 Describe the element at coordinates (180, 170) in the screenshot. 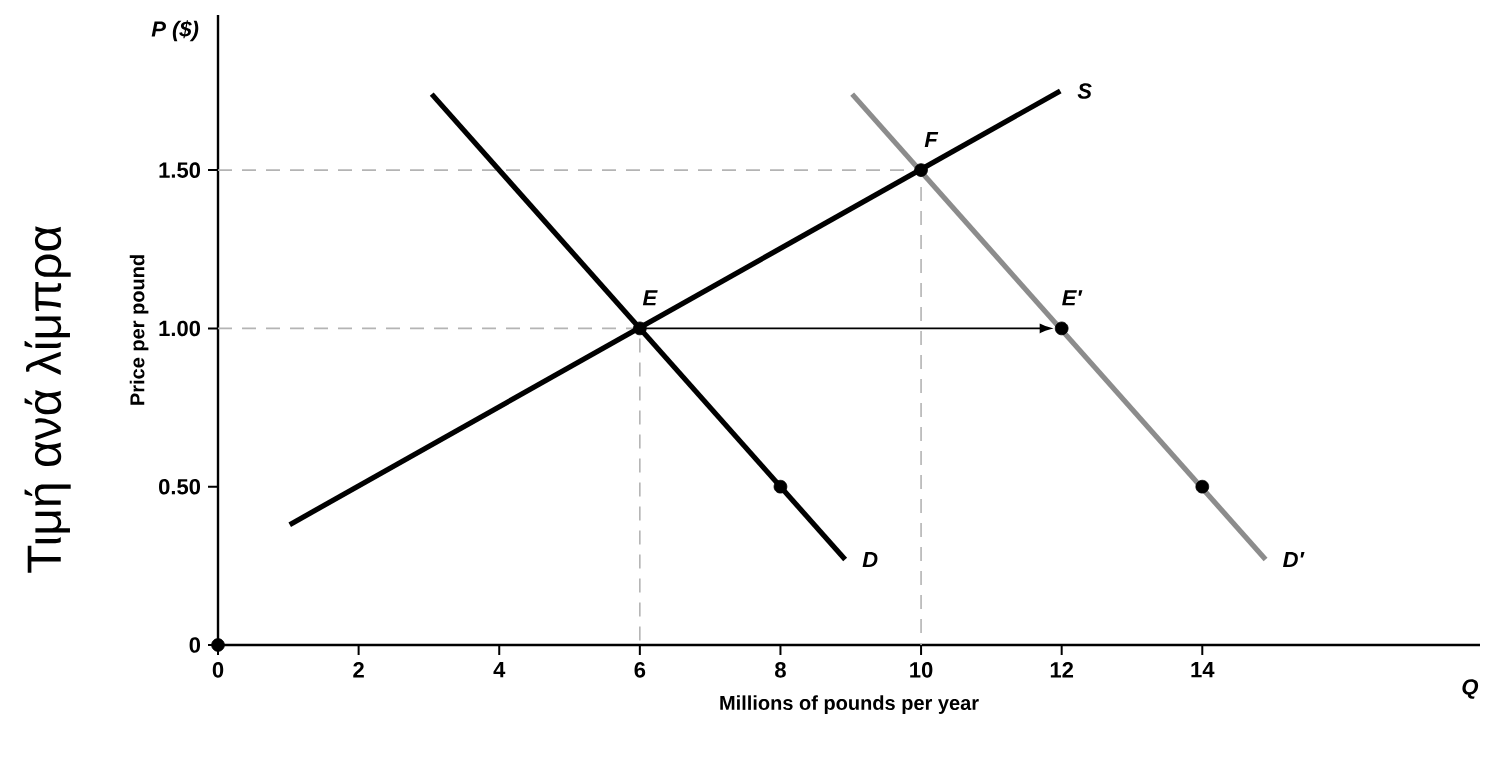

I see `y-tick-label: 1.50` at that location.